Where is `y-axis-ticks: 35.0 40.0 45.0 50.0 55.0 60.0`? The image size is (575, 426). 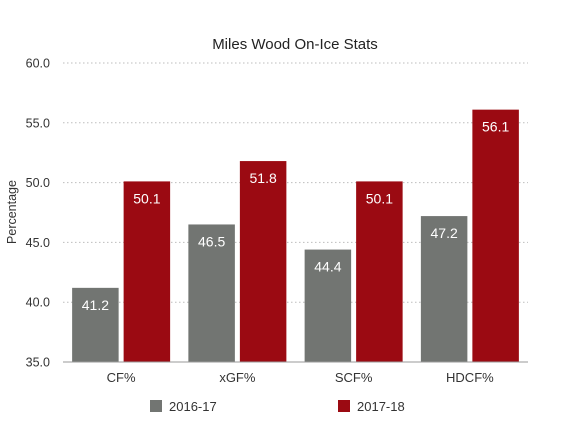 y-axis-ticks: 35.0 40.0 45.0 50.0 55.0 60.0 is located at coordinates (38, 213).